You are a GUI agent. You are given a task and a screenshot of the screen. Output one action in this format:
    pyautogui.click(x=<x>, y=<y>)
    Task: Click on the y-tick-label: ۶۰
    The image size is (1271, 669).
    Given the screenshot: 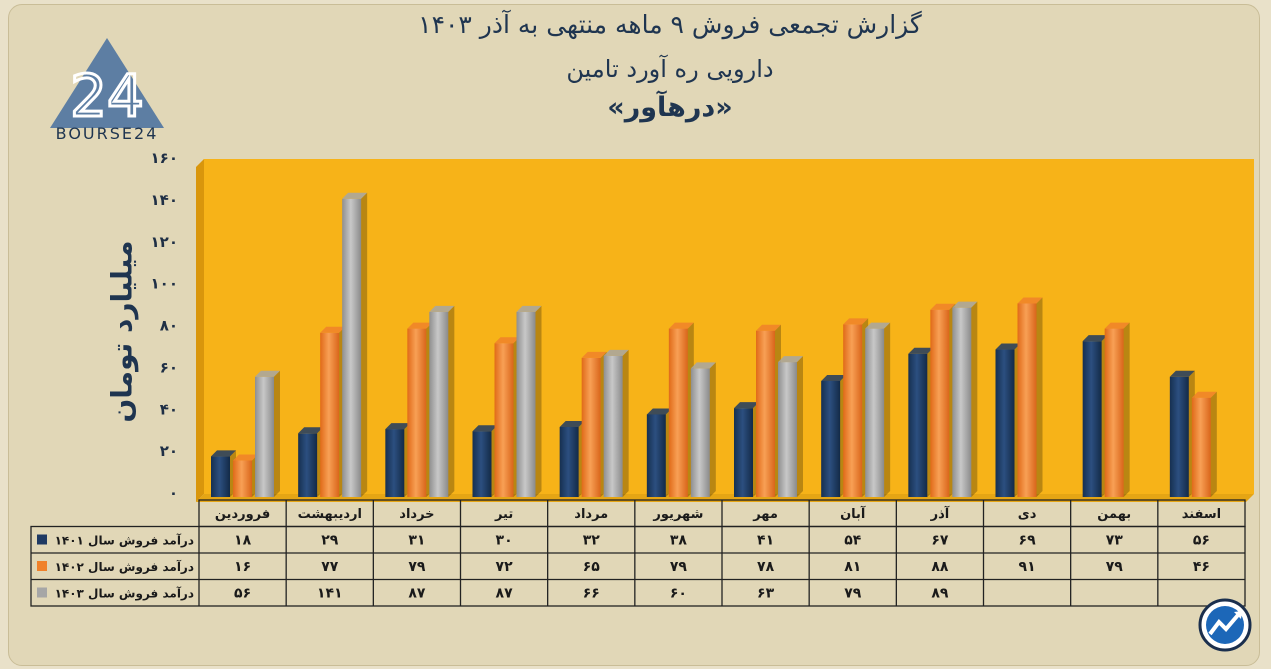 What is the action you would take?
    pyautogui.click(x=169, y=367)
    